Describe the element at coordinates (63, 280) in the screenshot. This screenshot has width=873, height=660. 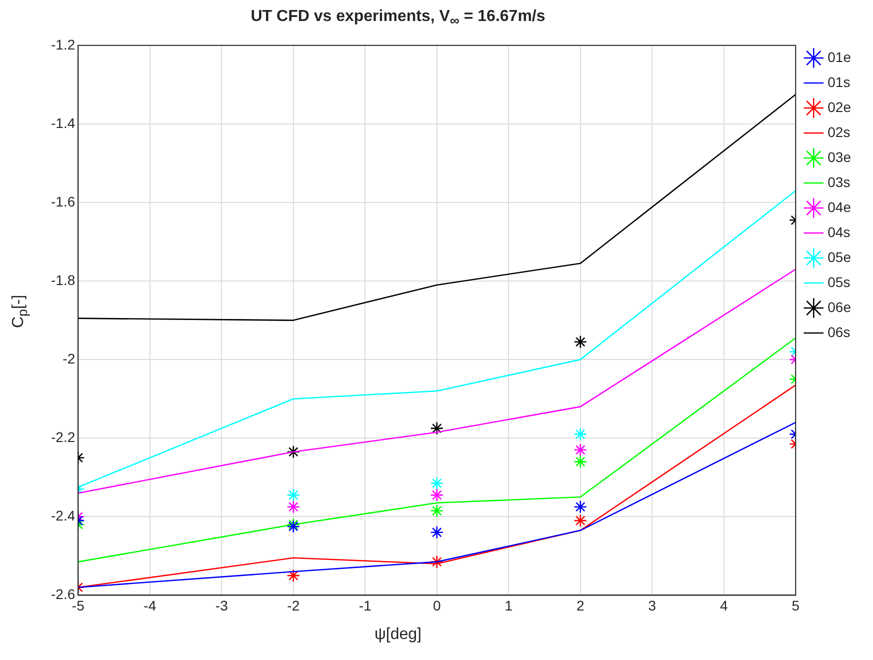
I see `y-tick-label: -1.8` at that location.